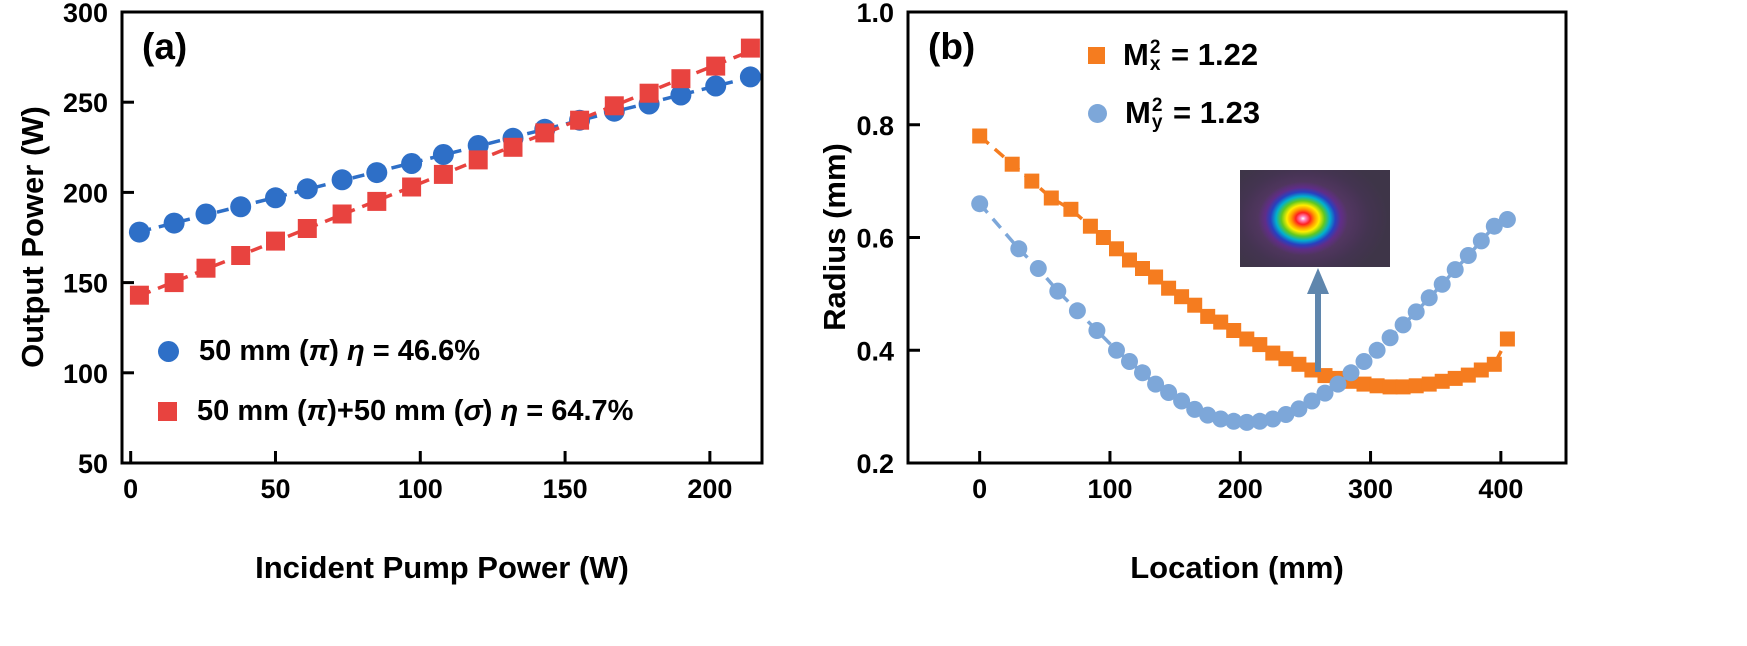  I want to click on beam-profile-inset, so click(1315, 218).